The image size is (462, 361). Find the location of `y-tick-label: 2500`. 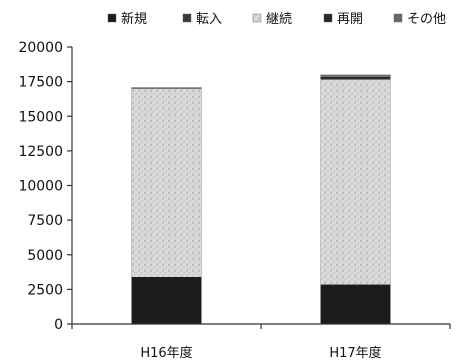

y-tick-label: 2500 is located at coordinates (45, 290).